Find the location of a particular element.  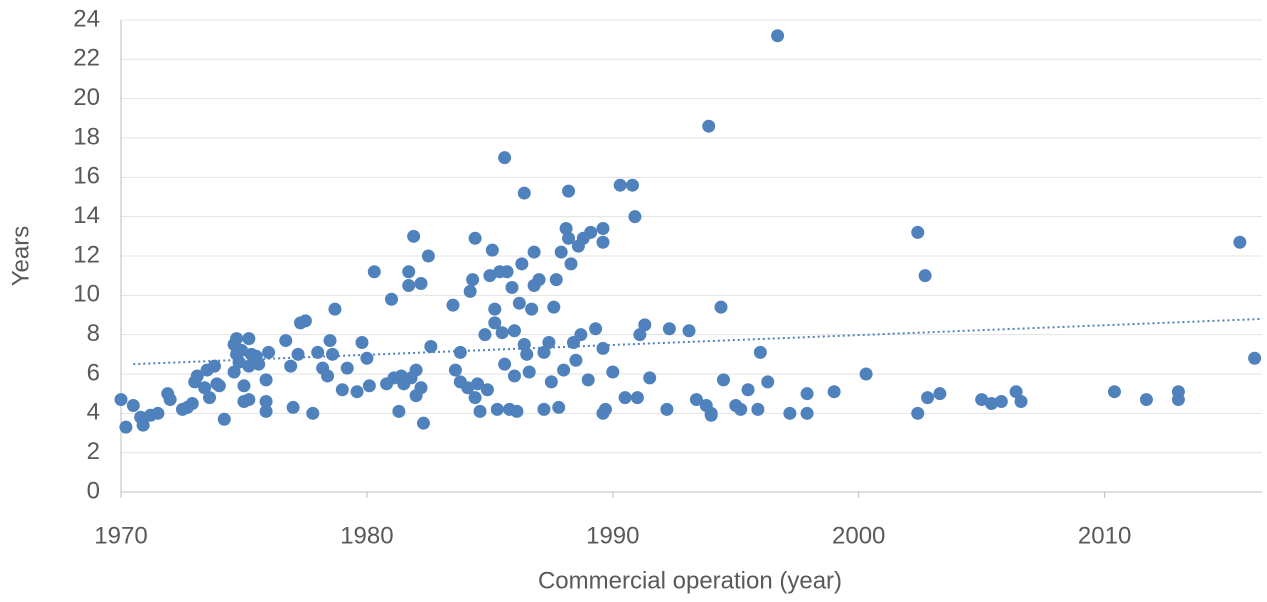

y-tick-label: 22 is located at coordinates (86, 58).